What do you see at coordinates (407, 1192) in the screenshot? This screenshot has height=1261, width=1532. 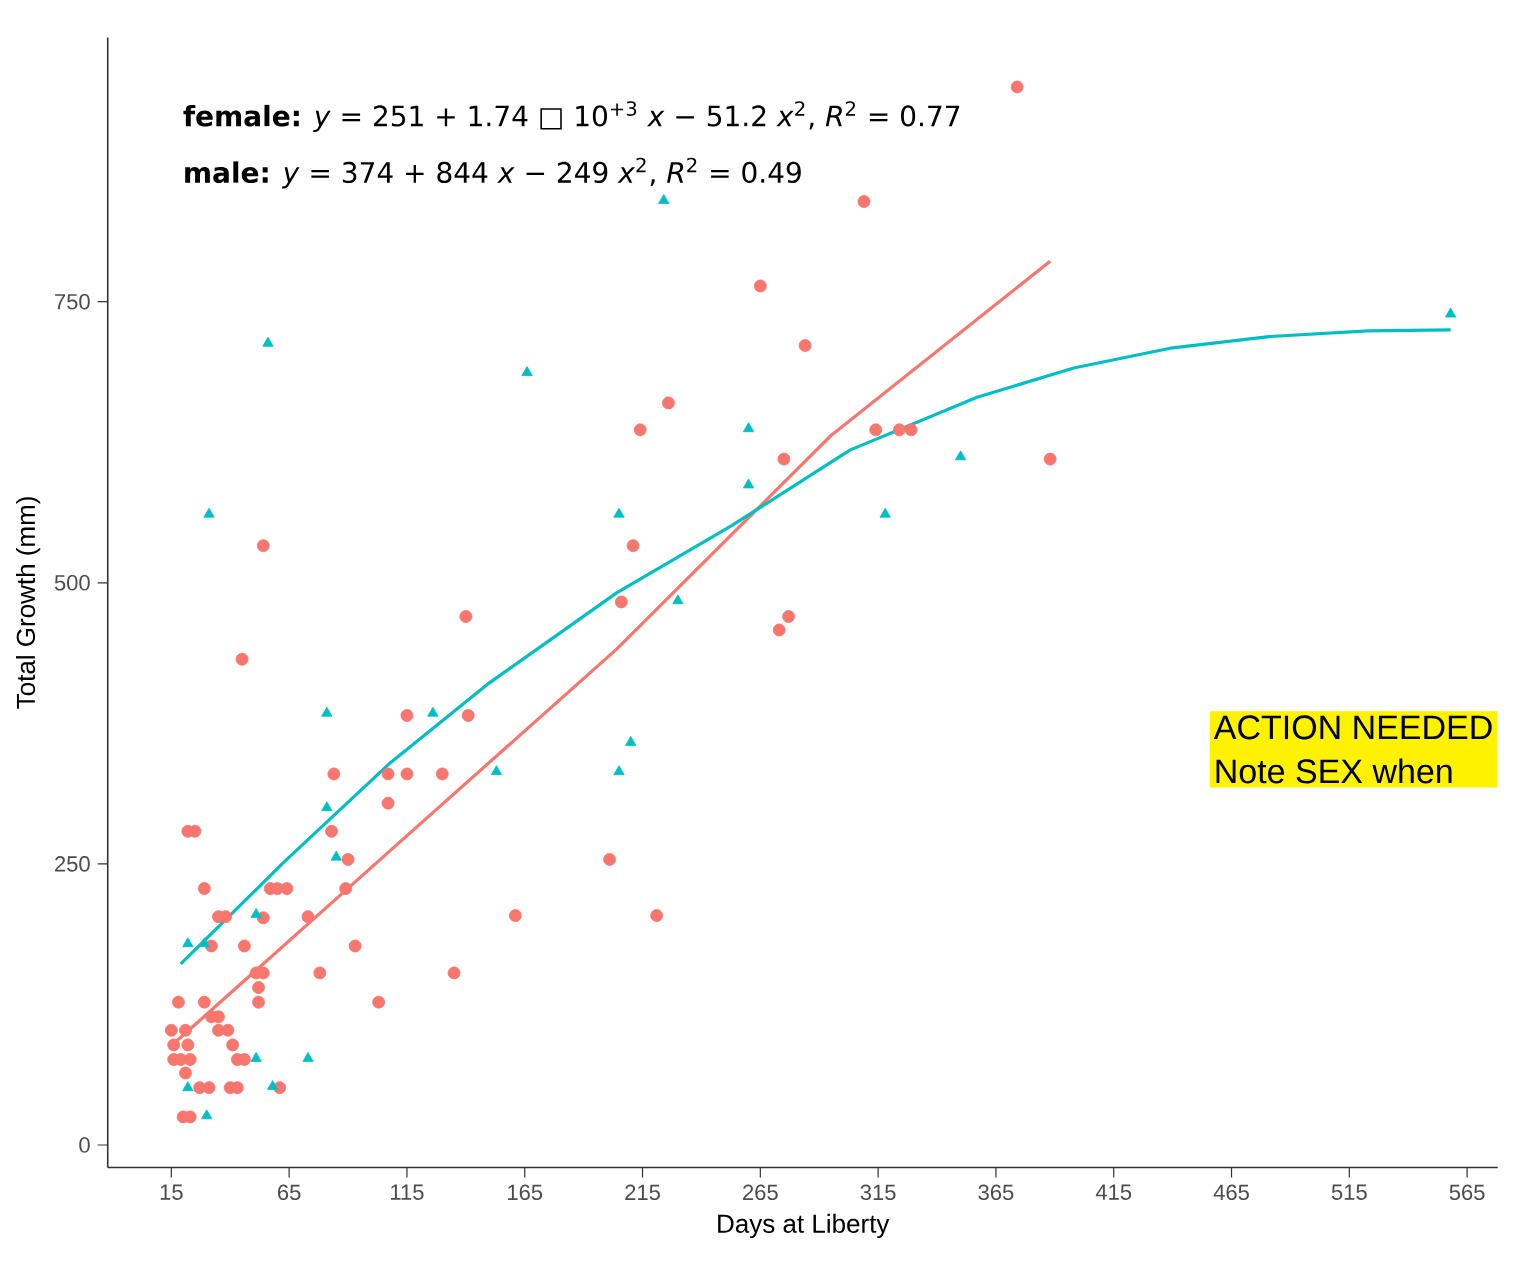 I see `x-tick-label: 115` at bounding box center [407, 1192].